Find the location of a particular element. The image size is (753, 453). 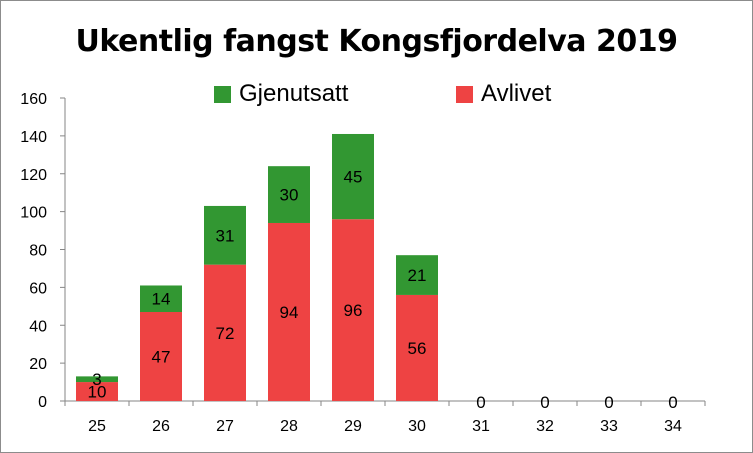

y-tick-label: 80 is located at coordinates (38, 251).